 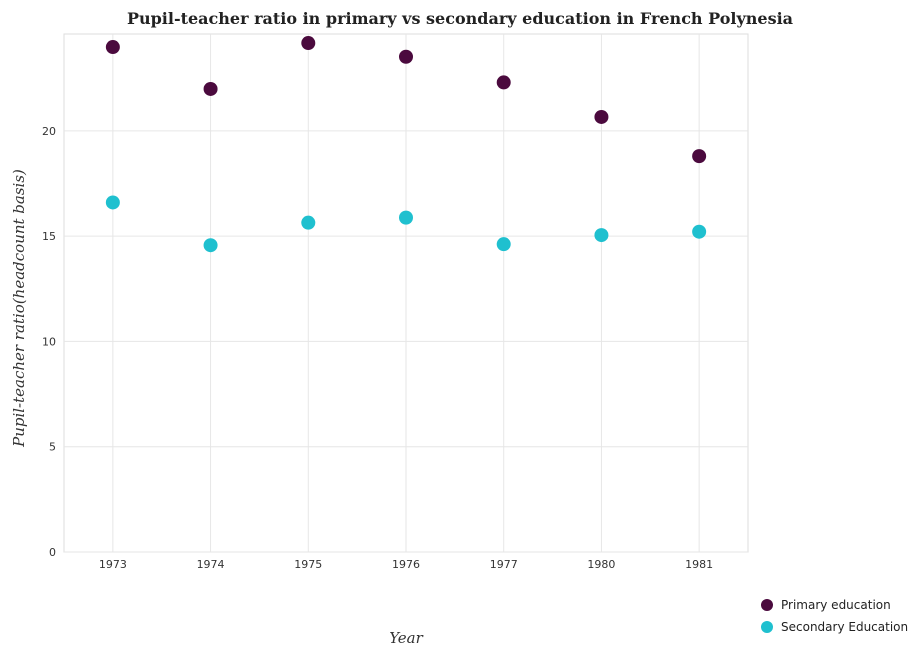 I want to click on legend-label: Secondary Education, so click(x=844, y=627).